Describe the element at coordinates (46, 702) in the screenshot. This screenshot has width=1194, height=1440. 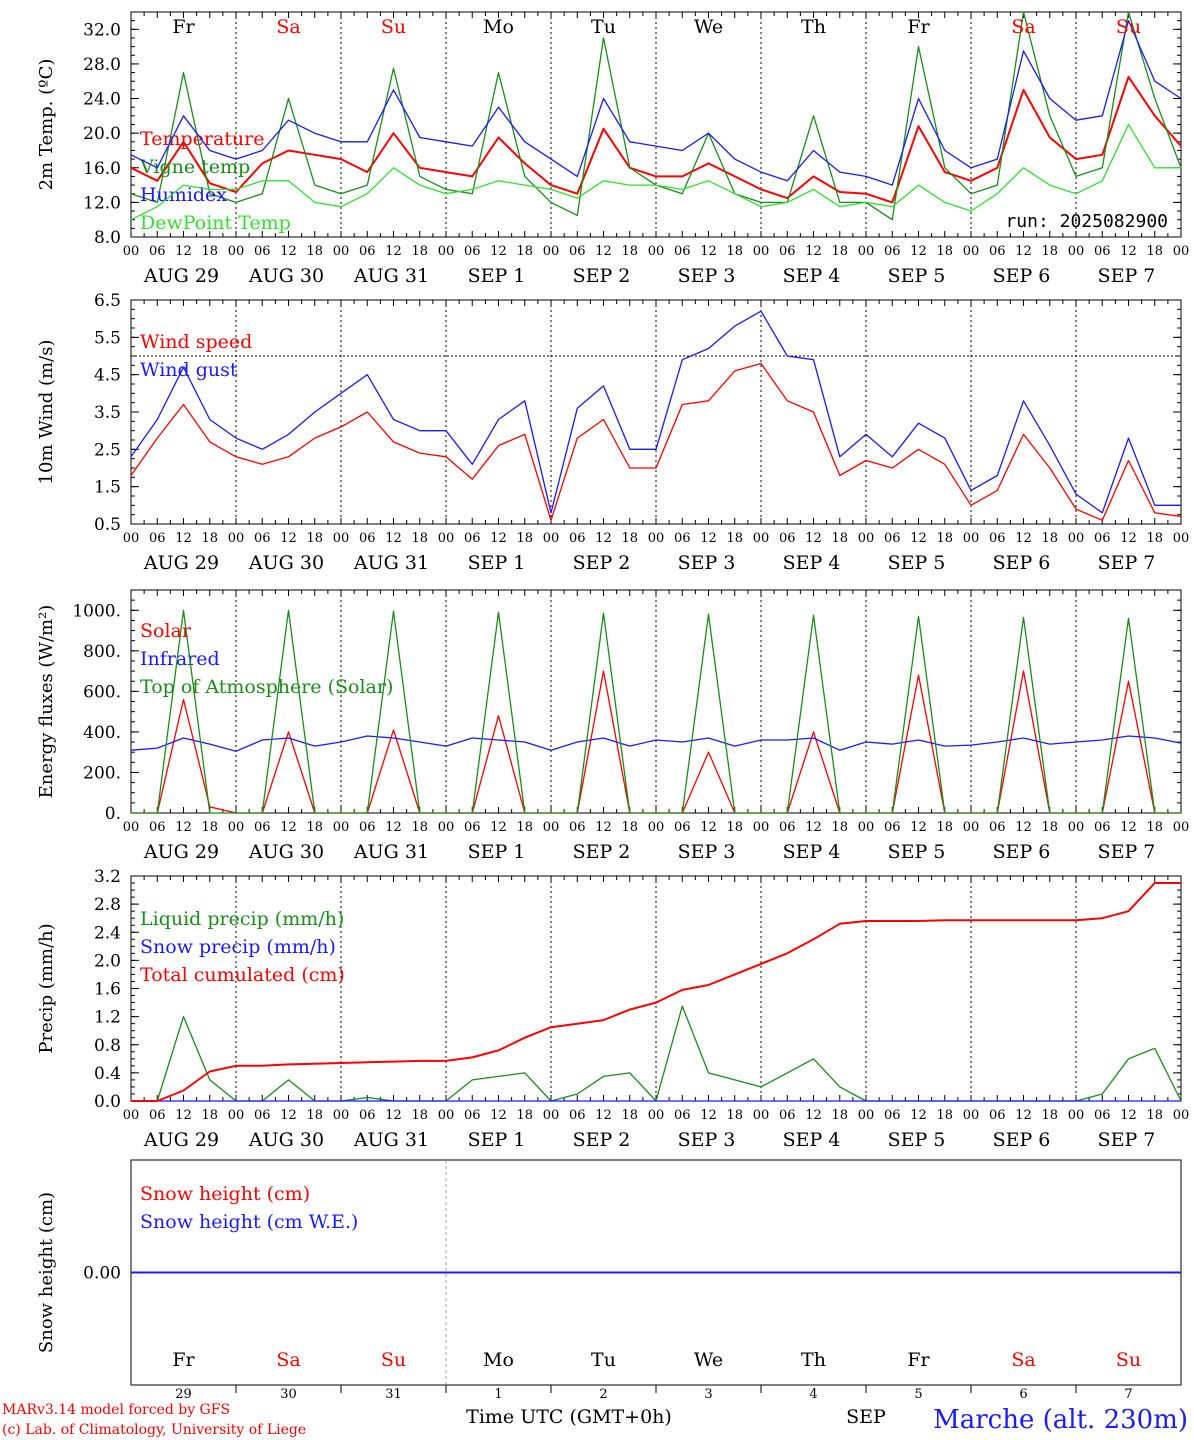
I see `y-axis-label: Energy fluxes (W/m²)` at that location.